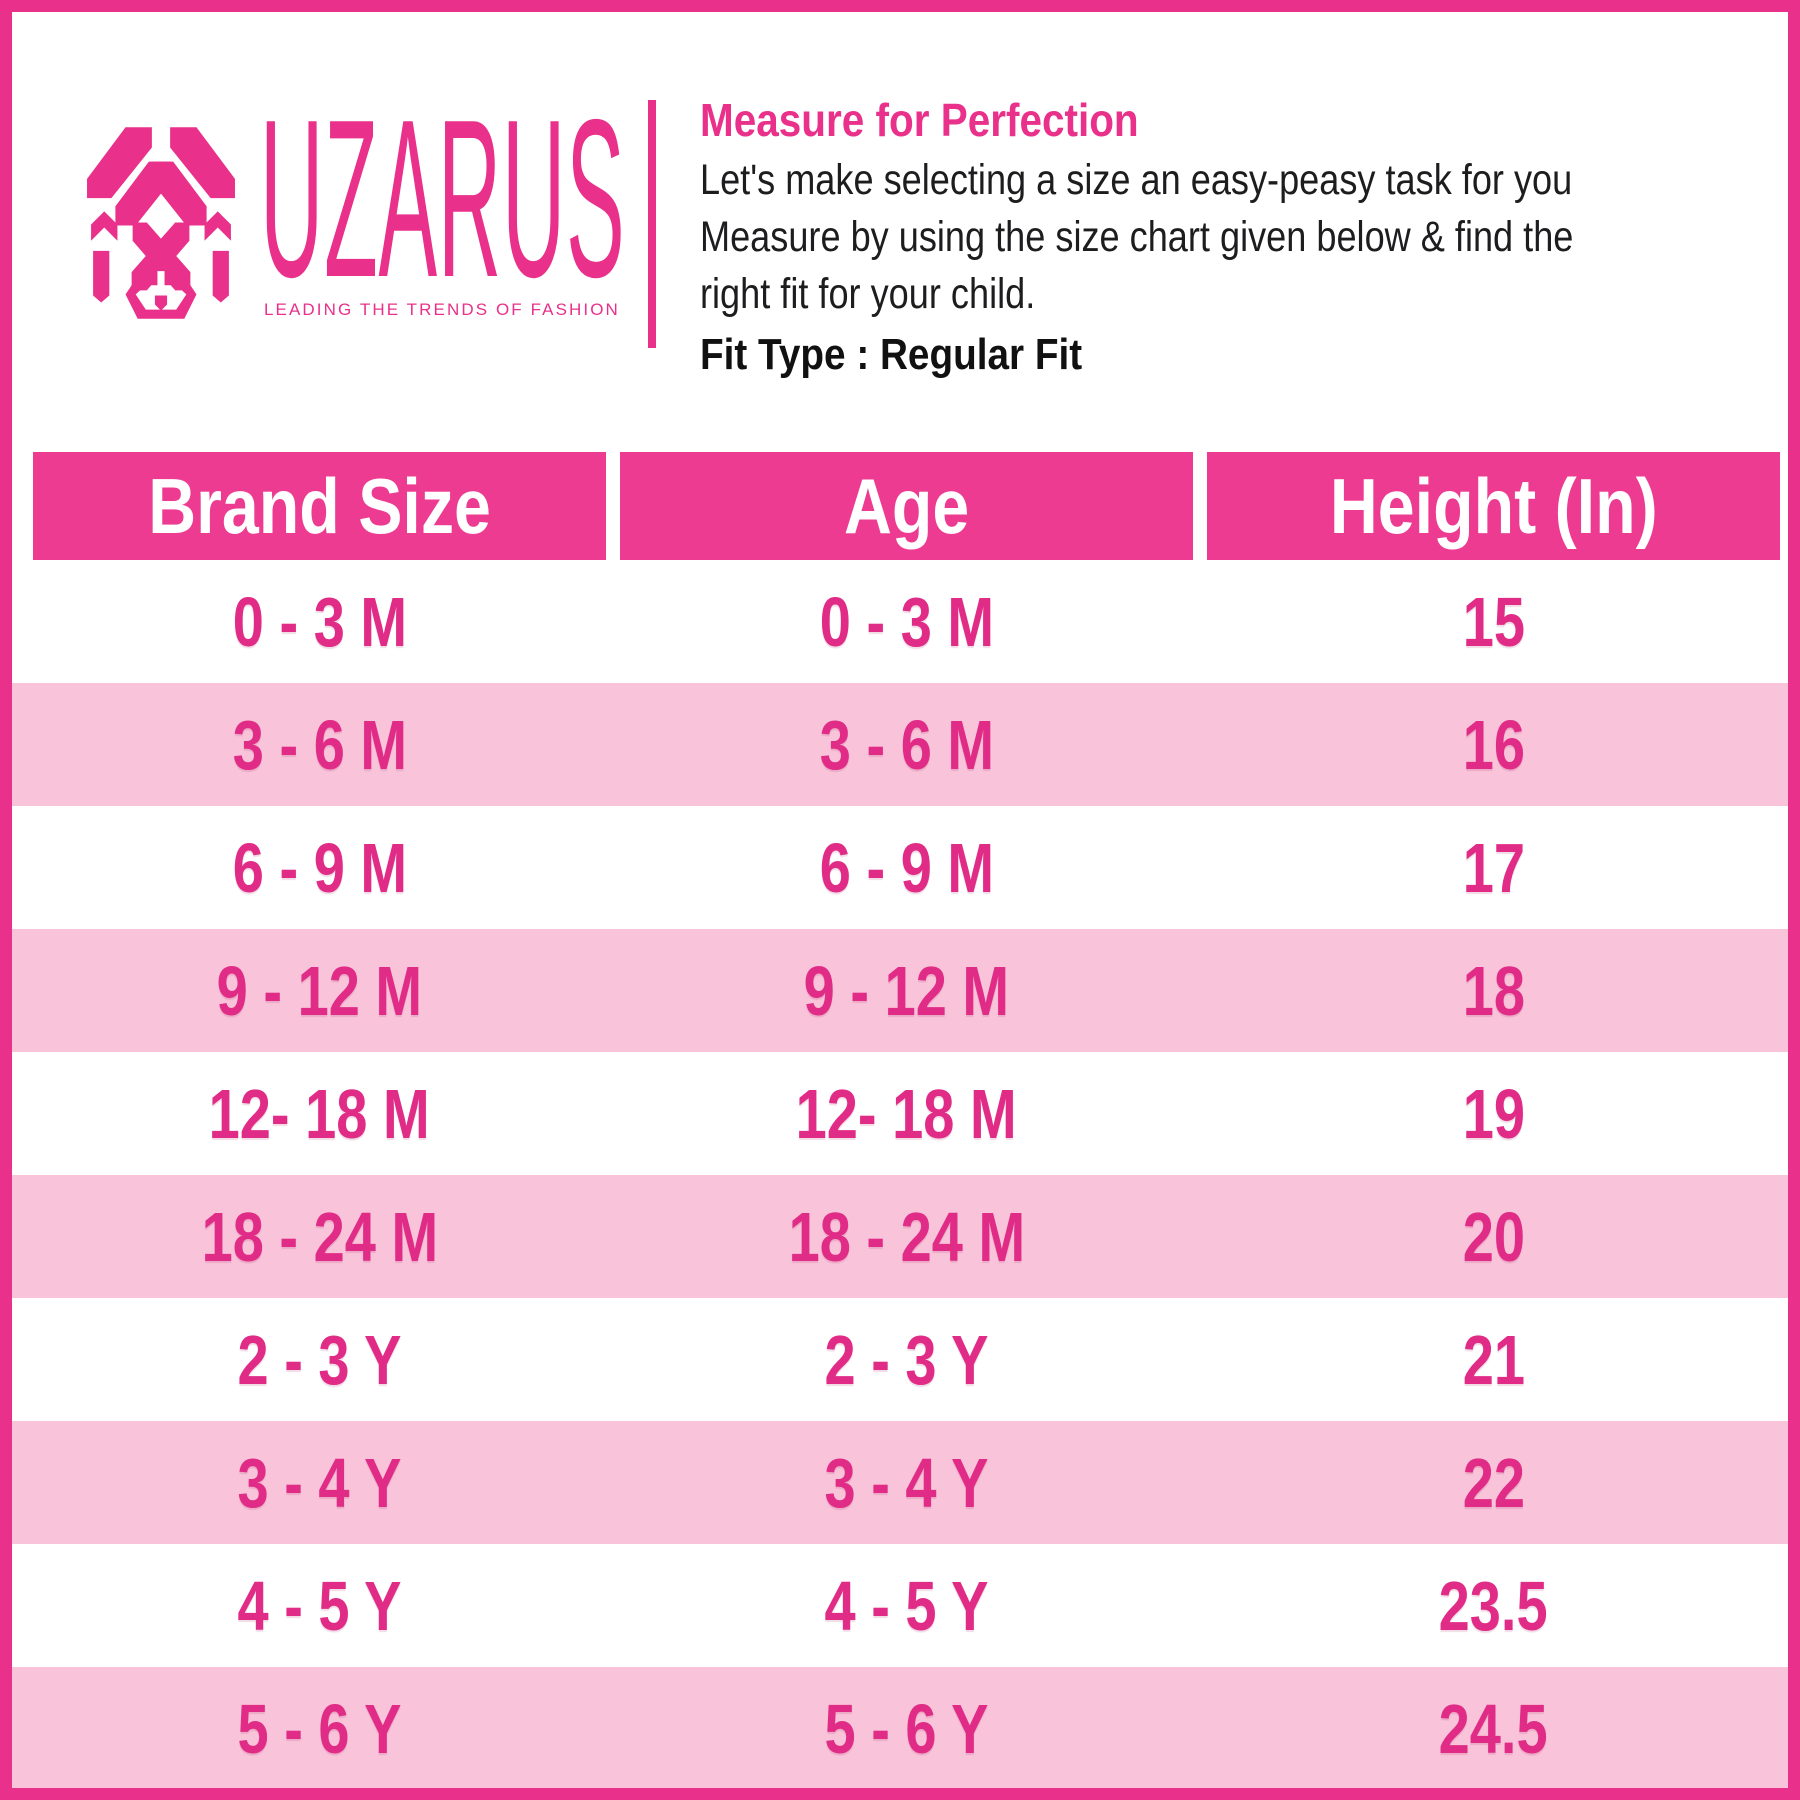 The height and width of the screenshot is (1800, 1800). I want to click on table-cell-text: 21, so click(1493, 1359).